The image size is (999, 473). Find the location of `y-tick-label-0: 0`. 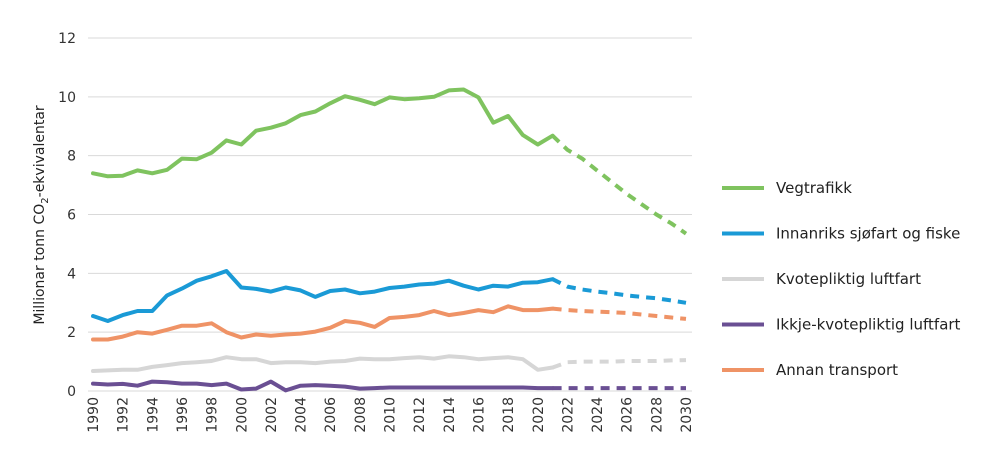

y-tick-label-0: 0 is located at coordinates (71, 392).